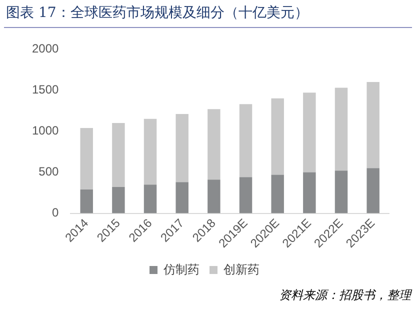  What do you see at coordinates (46, 89) in the screenshot?
I see `y-tick-label: 1500` at bounding box center [46, 89].